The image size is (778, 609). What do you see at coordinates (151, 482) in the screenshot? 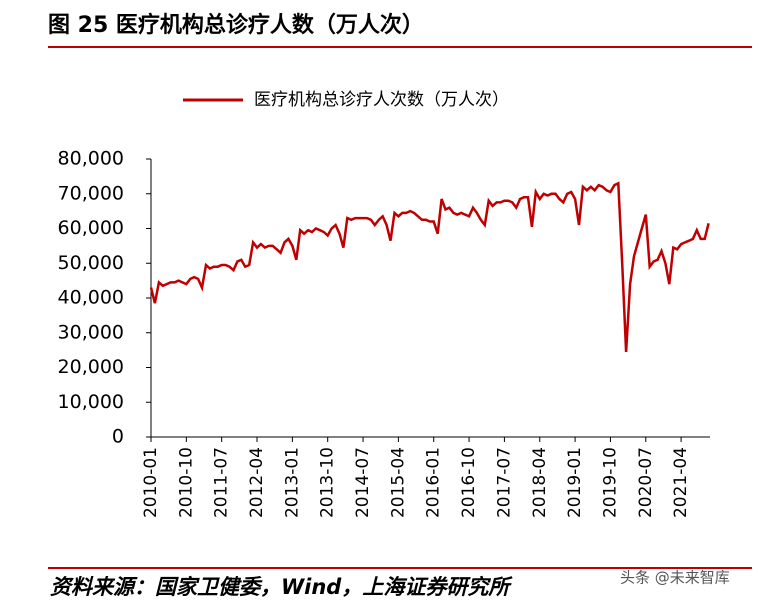
I see `x-tick-label: 2010-01` at bounding box center [151, 482].